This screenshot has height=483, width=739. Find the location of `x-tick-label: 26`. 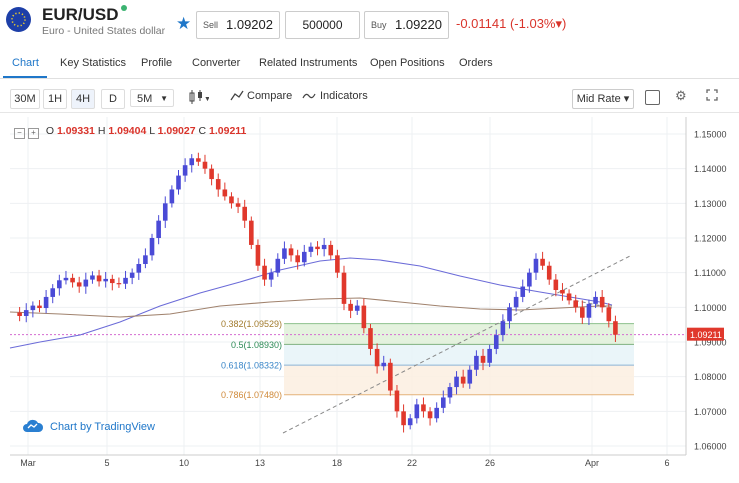

x-tick-label: 26 is located at coordinates (490, 463).